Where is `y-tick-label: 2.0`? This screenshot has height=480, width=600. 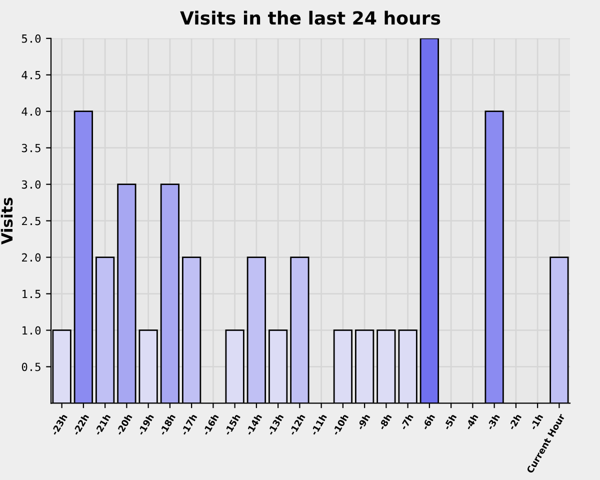
y-tick-label: 2.0 is located at coordinates (31, 257).